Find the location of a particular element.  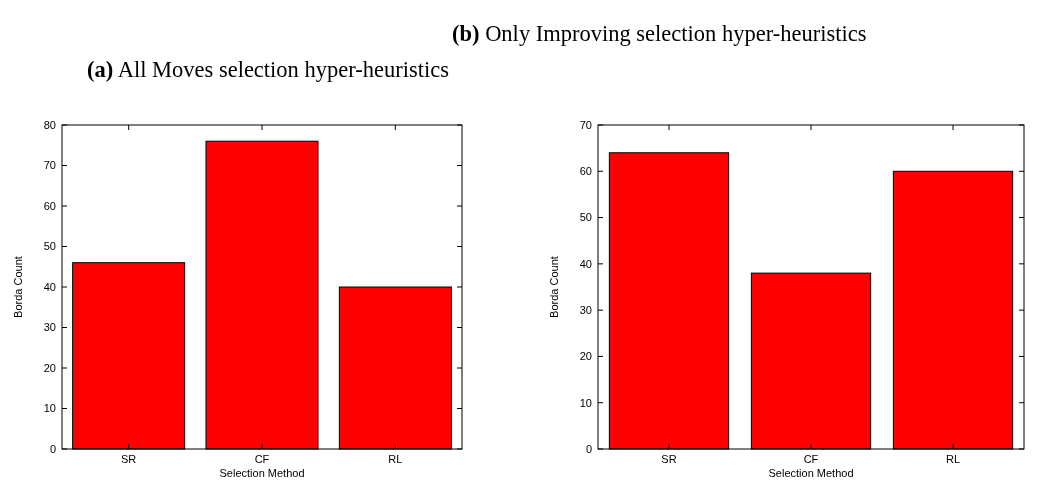

y-tick-label: 80 is located at coordinates (49, 124).